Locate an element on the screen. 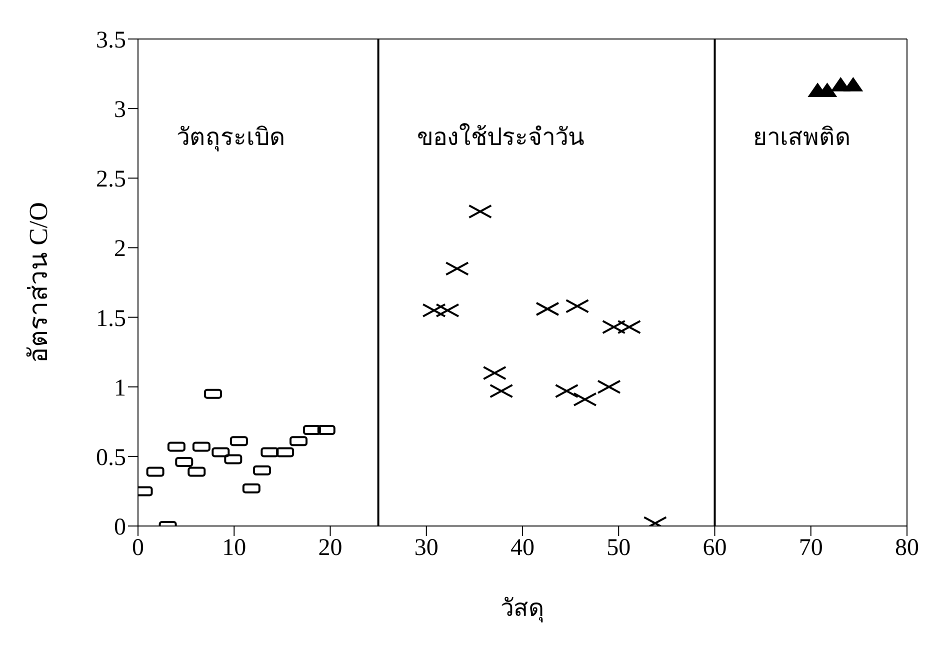 This screenshot has width=940, height=646. y-tick-label: 0 is located at coordinates (120, 527).